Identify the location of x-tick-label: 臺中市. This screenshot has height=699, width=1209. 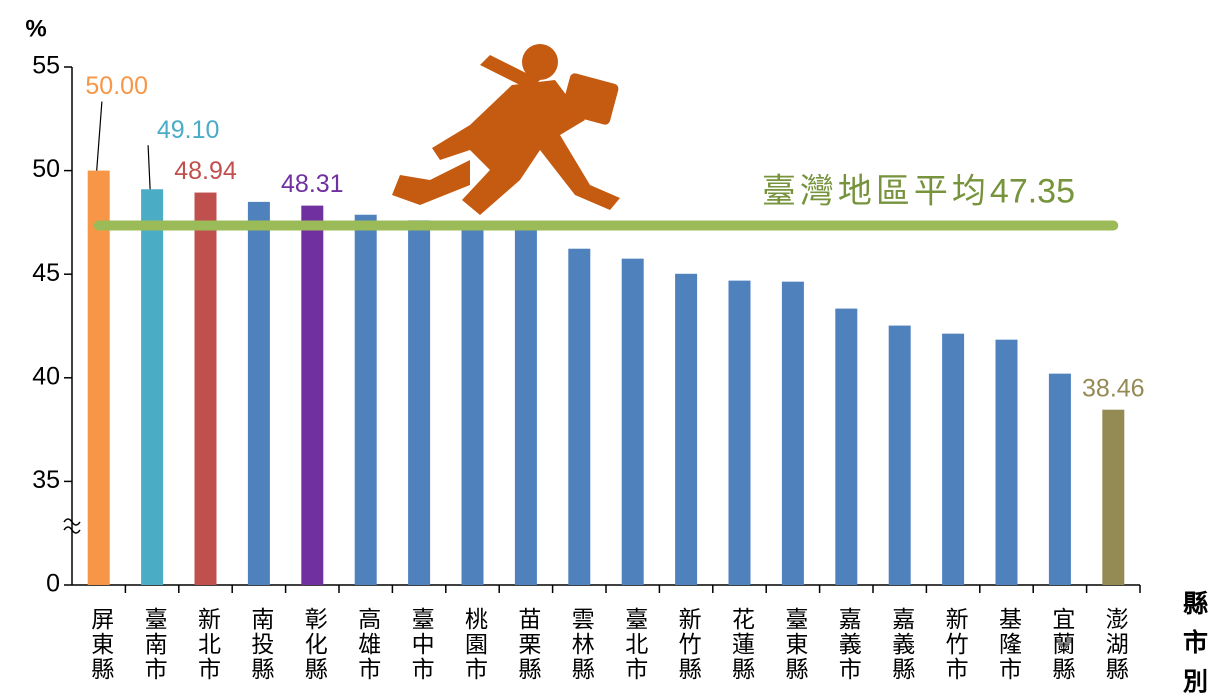
(420, 644).